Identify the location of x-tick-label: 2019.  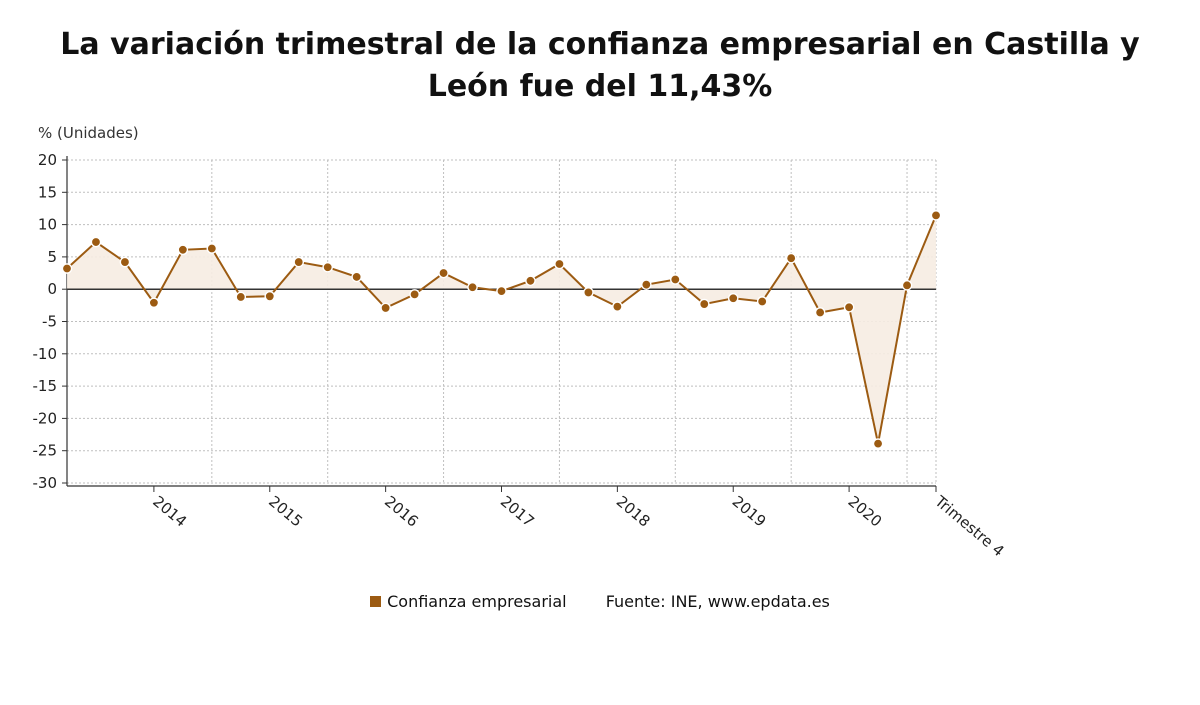
(749, 511).